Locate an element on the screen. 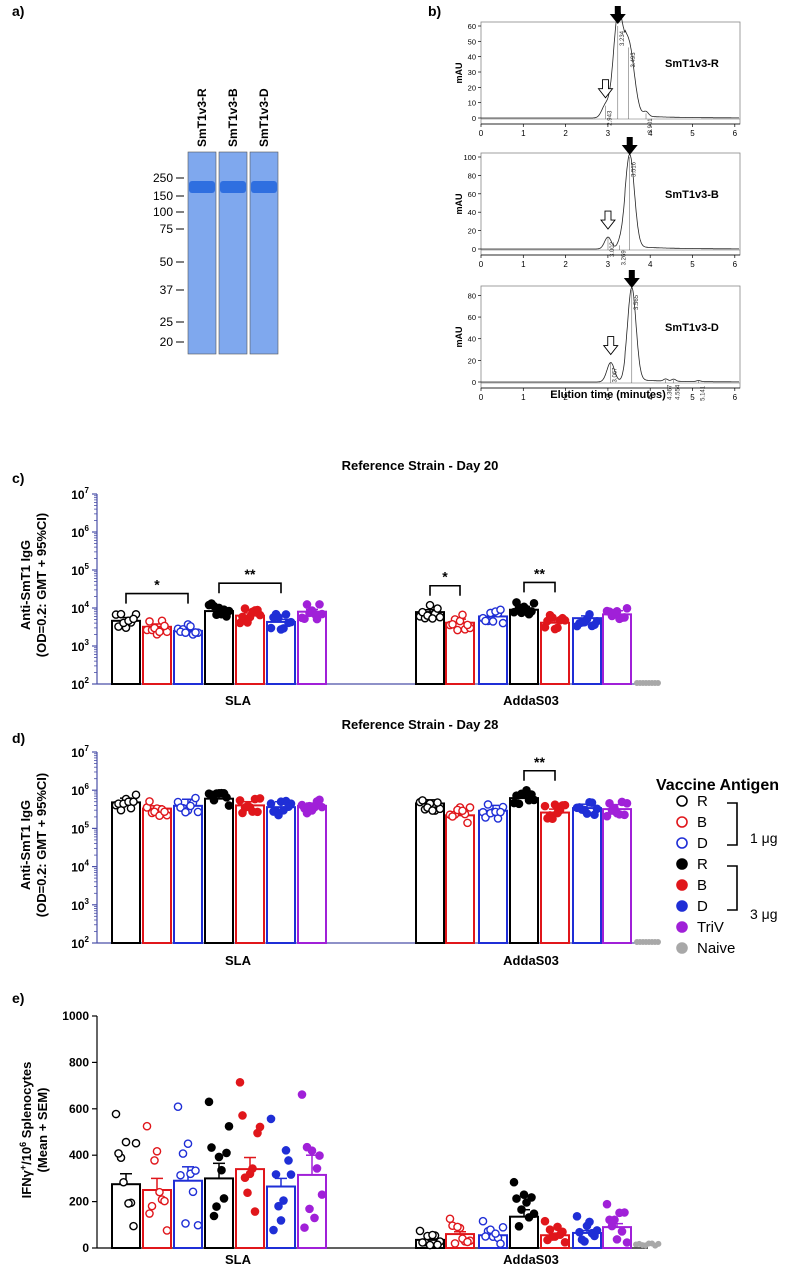 This screenshot has width=798, height=1273. panel-e-ylabel-exp: 6 is located at coordinates (23, 1144).